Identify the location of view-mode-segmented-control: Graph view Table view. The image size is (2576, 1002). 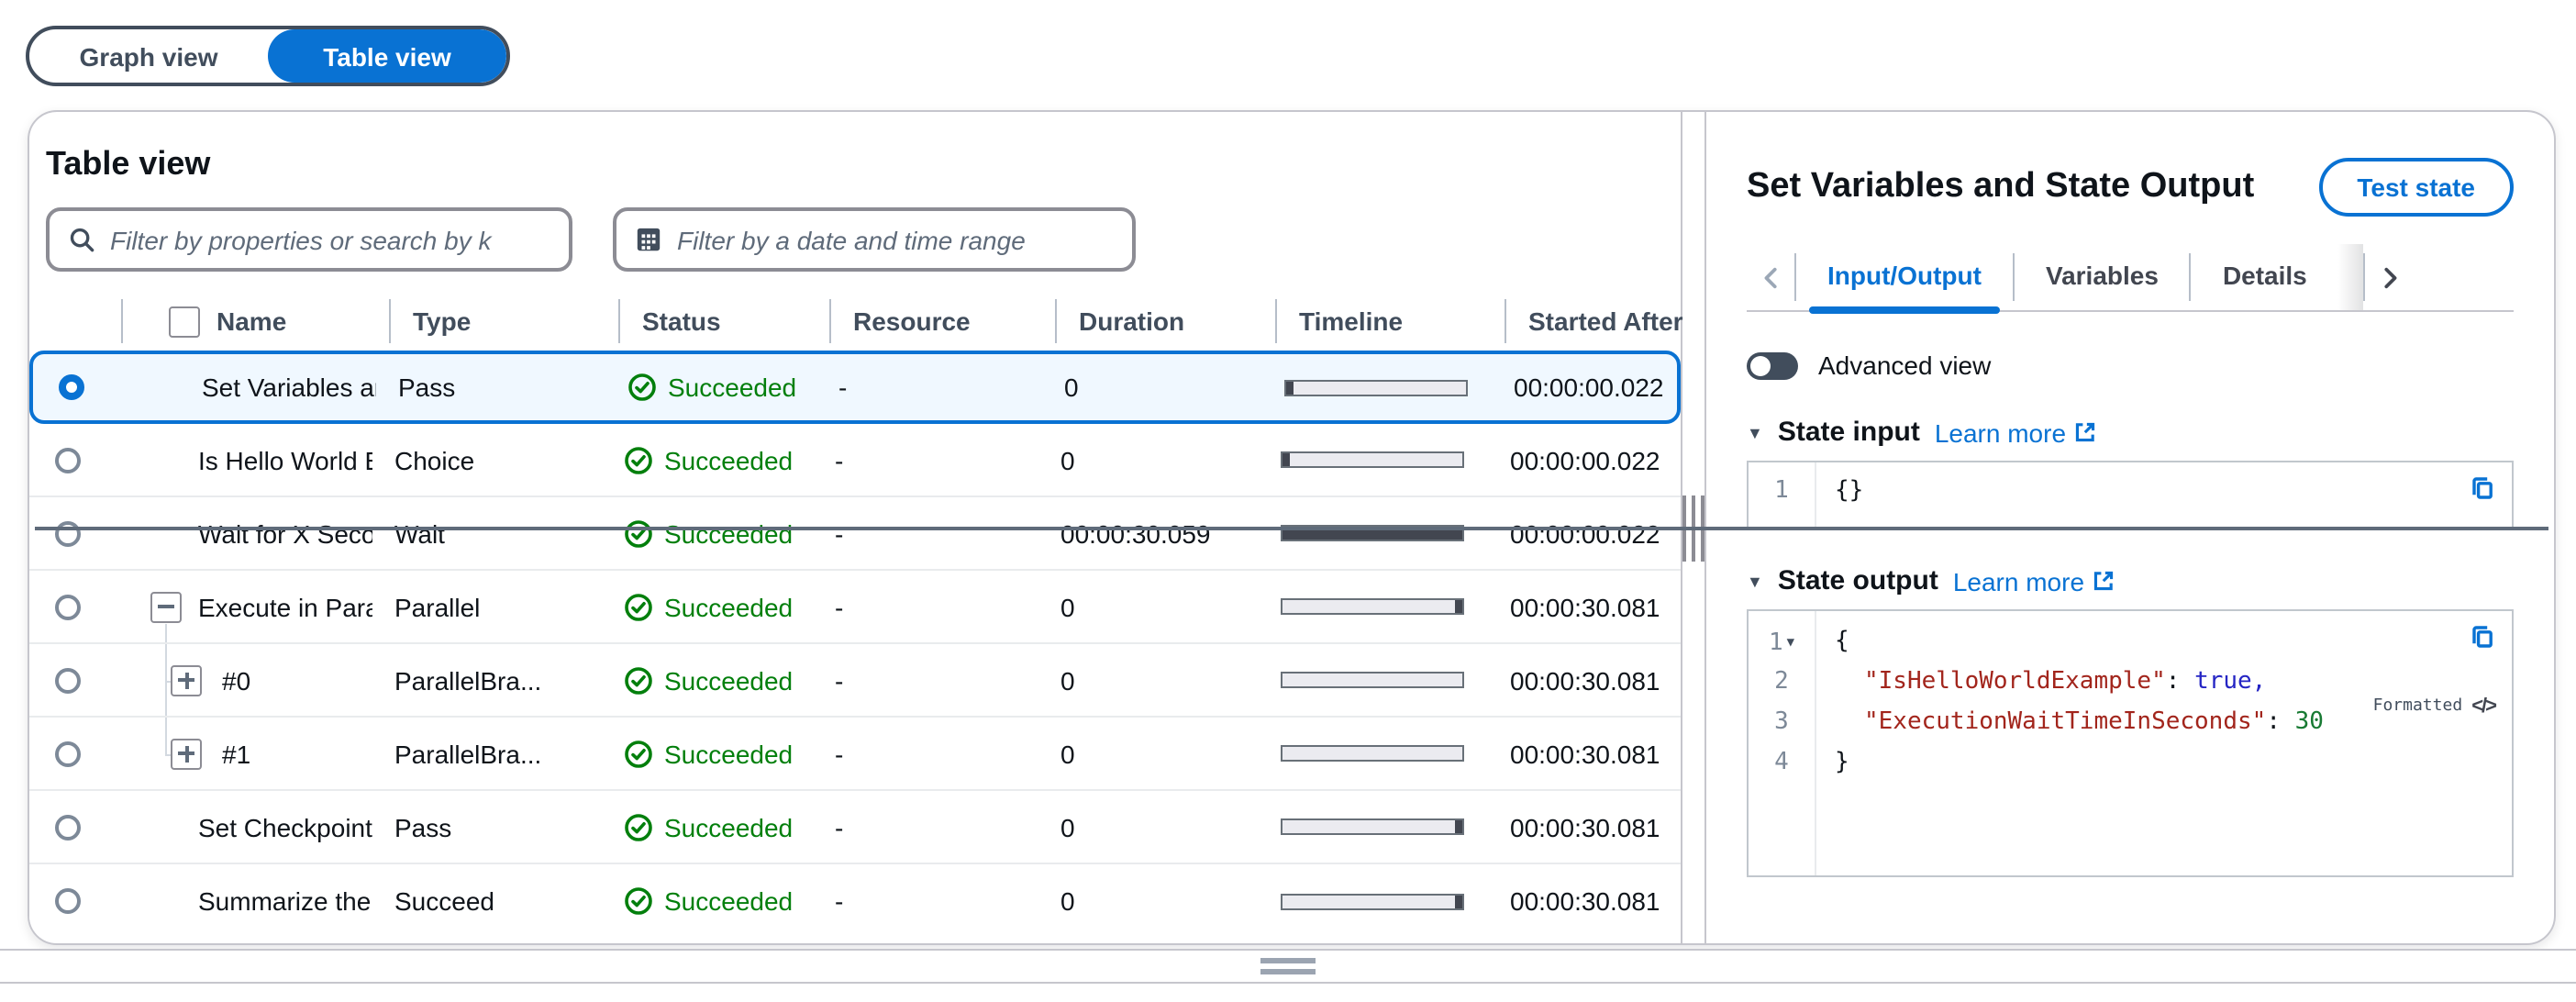
(268, 56).